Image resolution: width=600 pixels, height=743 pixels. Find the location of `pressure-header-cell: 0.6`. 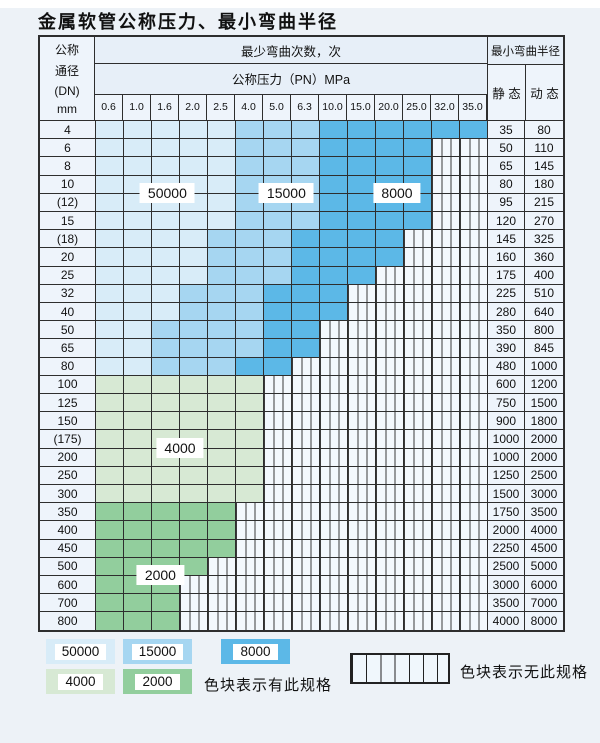

pressure-header-cell: 0.6 is located at coordinates (109, 107).